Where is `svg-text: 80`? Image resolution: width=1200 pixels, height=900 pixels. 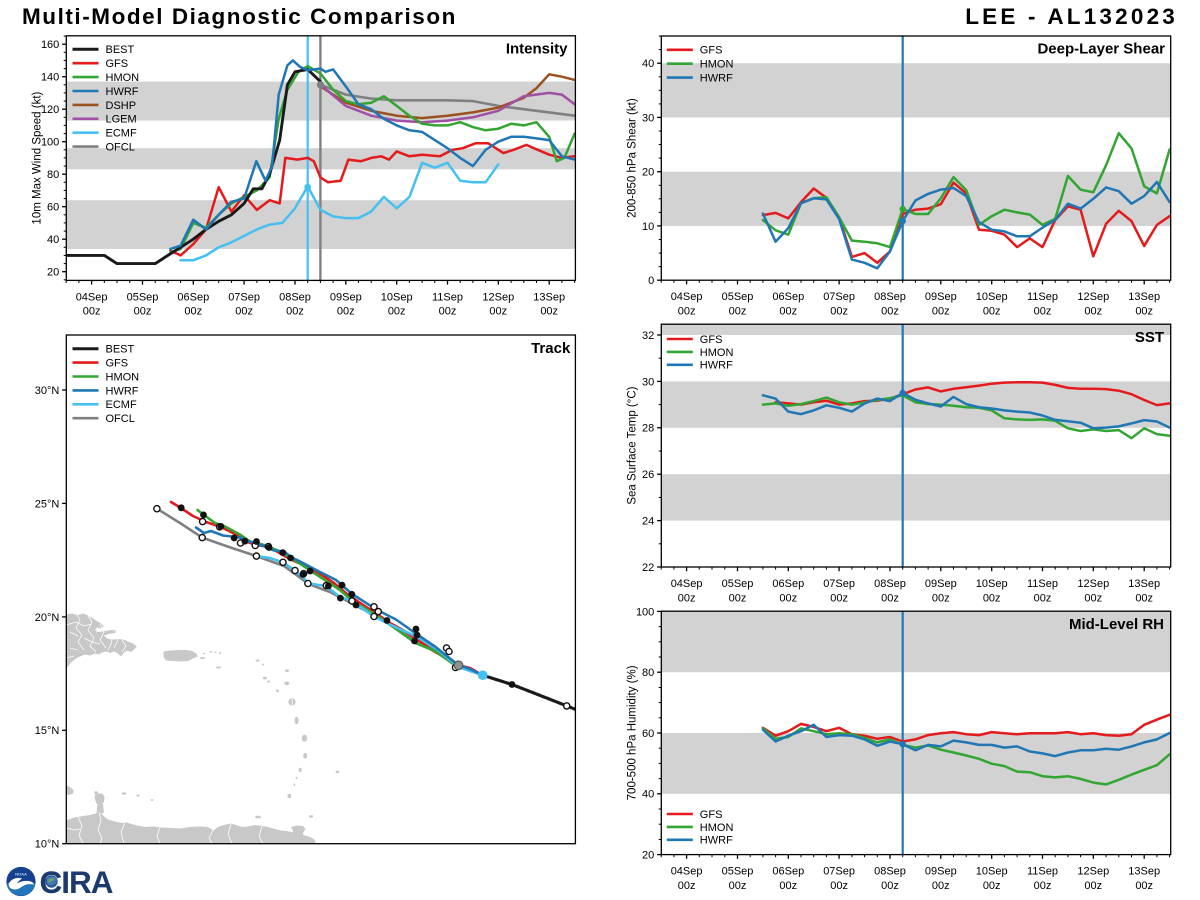
svg-text: 80 is located at coordinates (648, 673).